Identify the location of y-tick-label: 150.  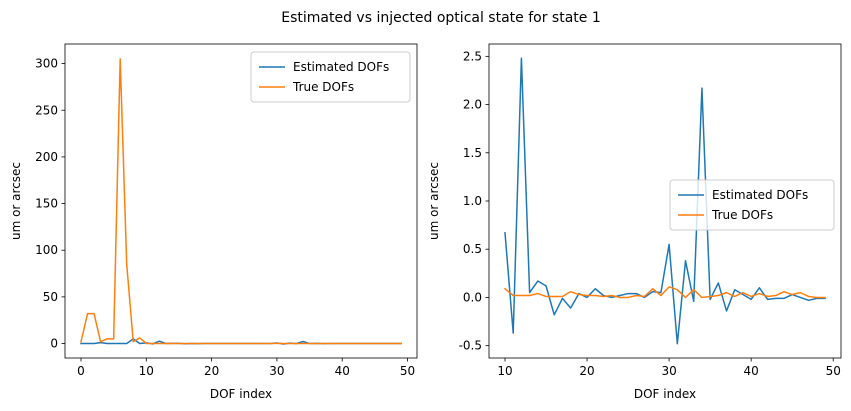
(46, 204).